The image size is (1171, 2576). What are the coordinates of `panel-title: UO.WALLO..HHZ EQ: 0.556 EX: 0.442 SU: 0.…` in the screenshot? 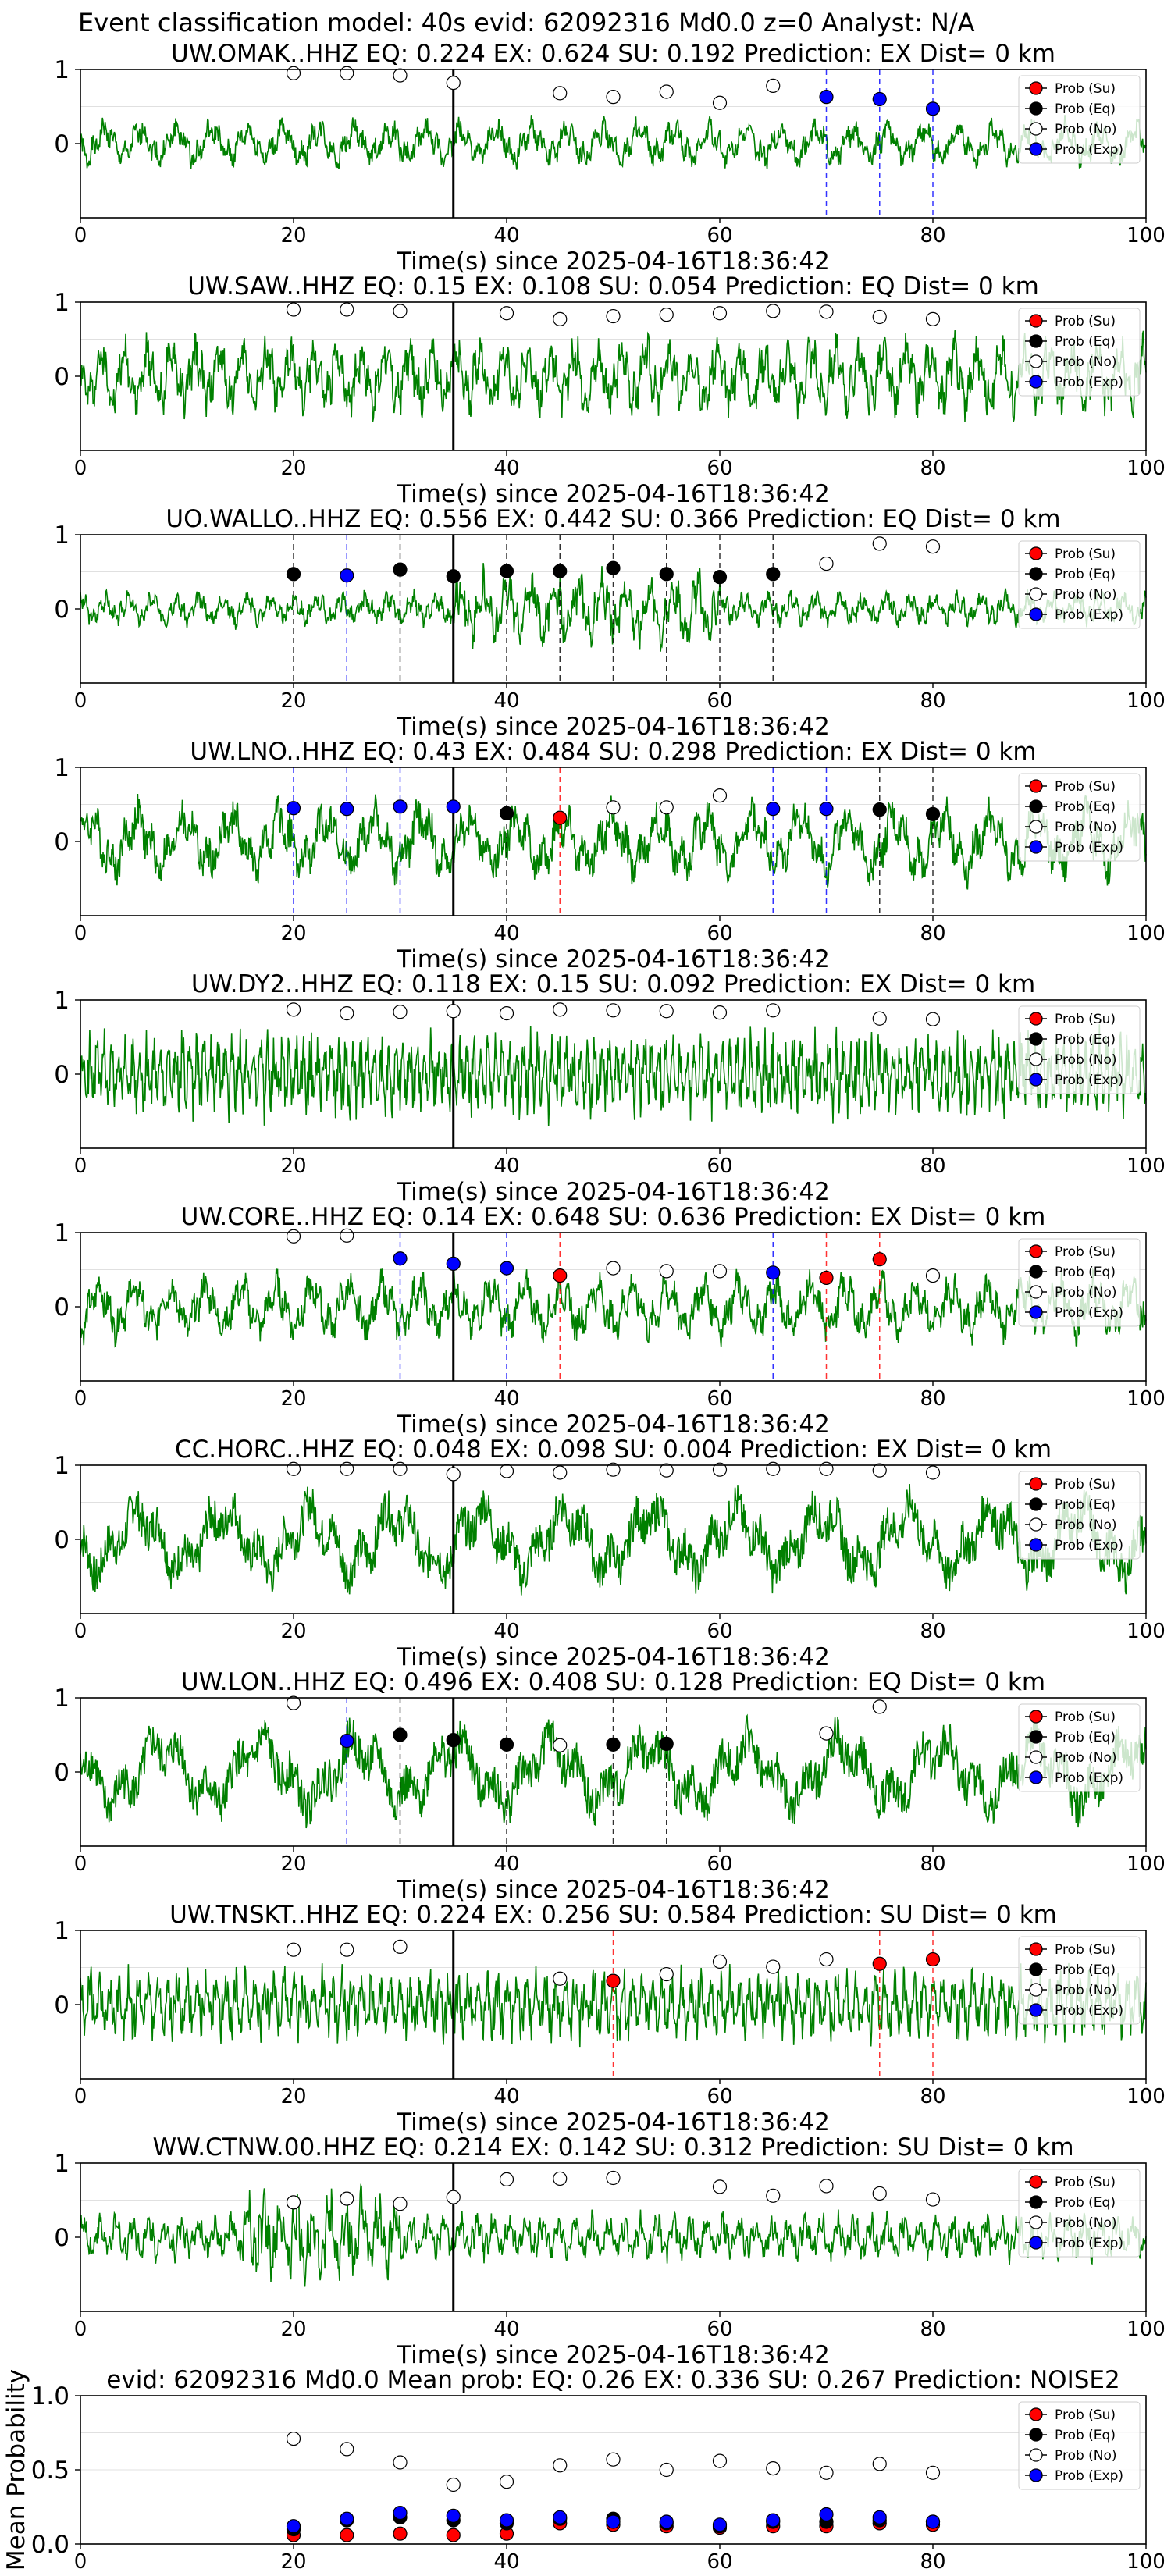 It's located at (613, 519).